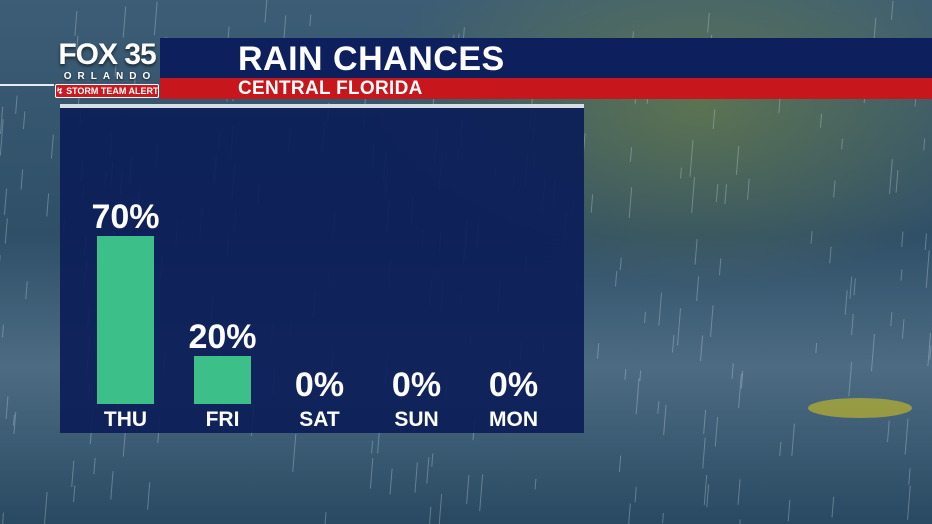 This screenshot has width=932, height=524. I want to click on station-name: FOX 35, so click(107, 54).